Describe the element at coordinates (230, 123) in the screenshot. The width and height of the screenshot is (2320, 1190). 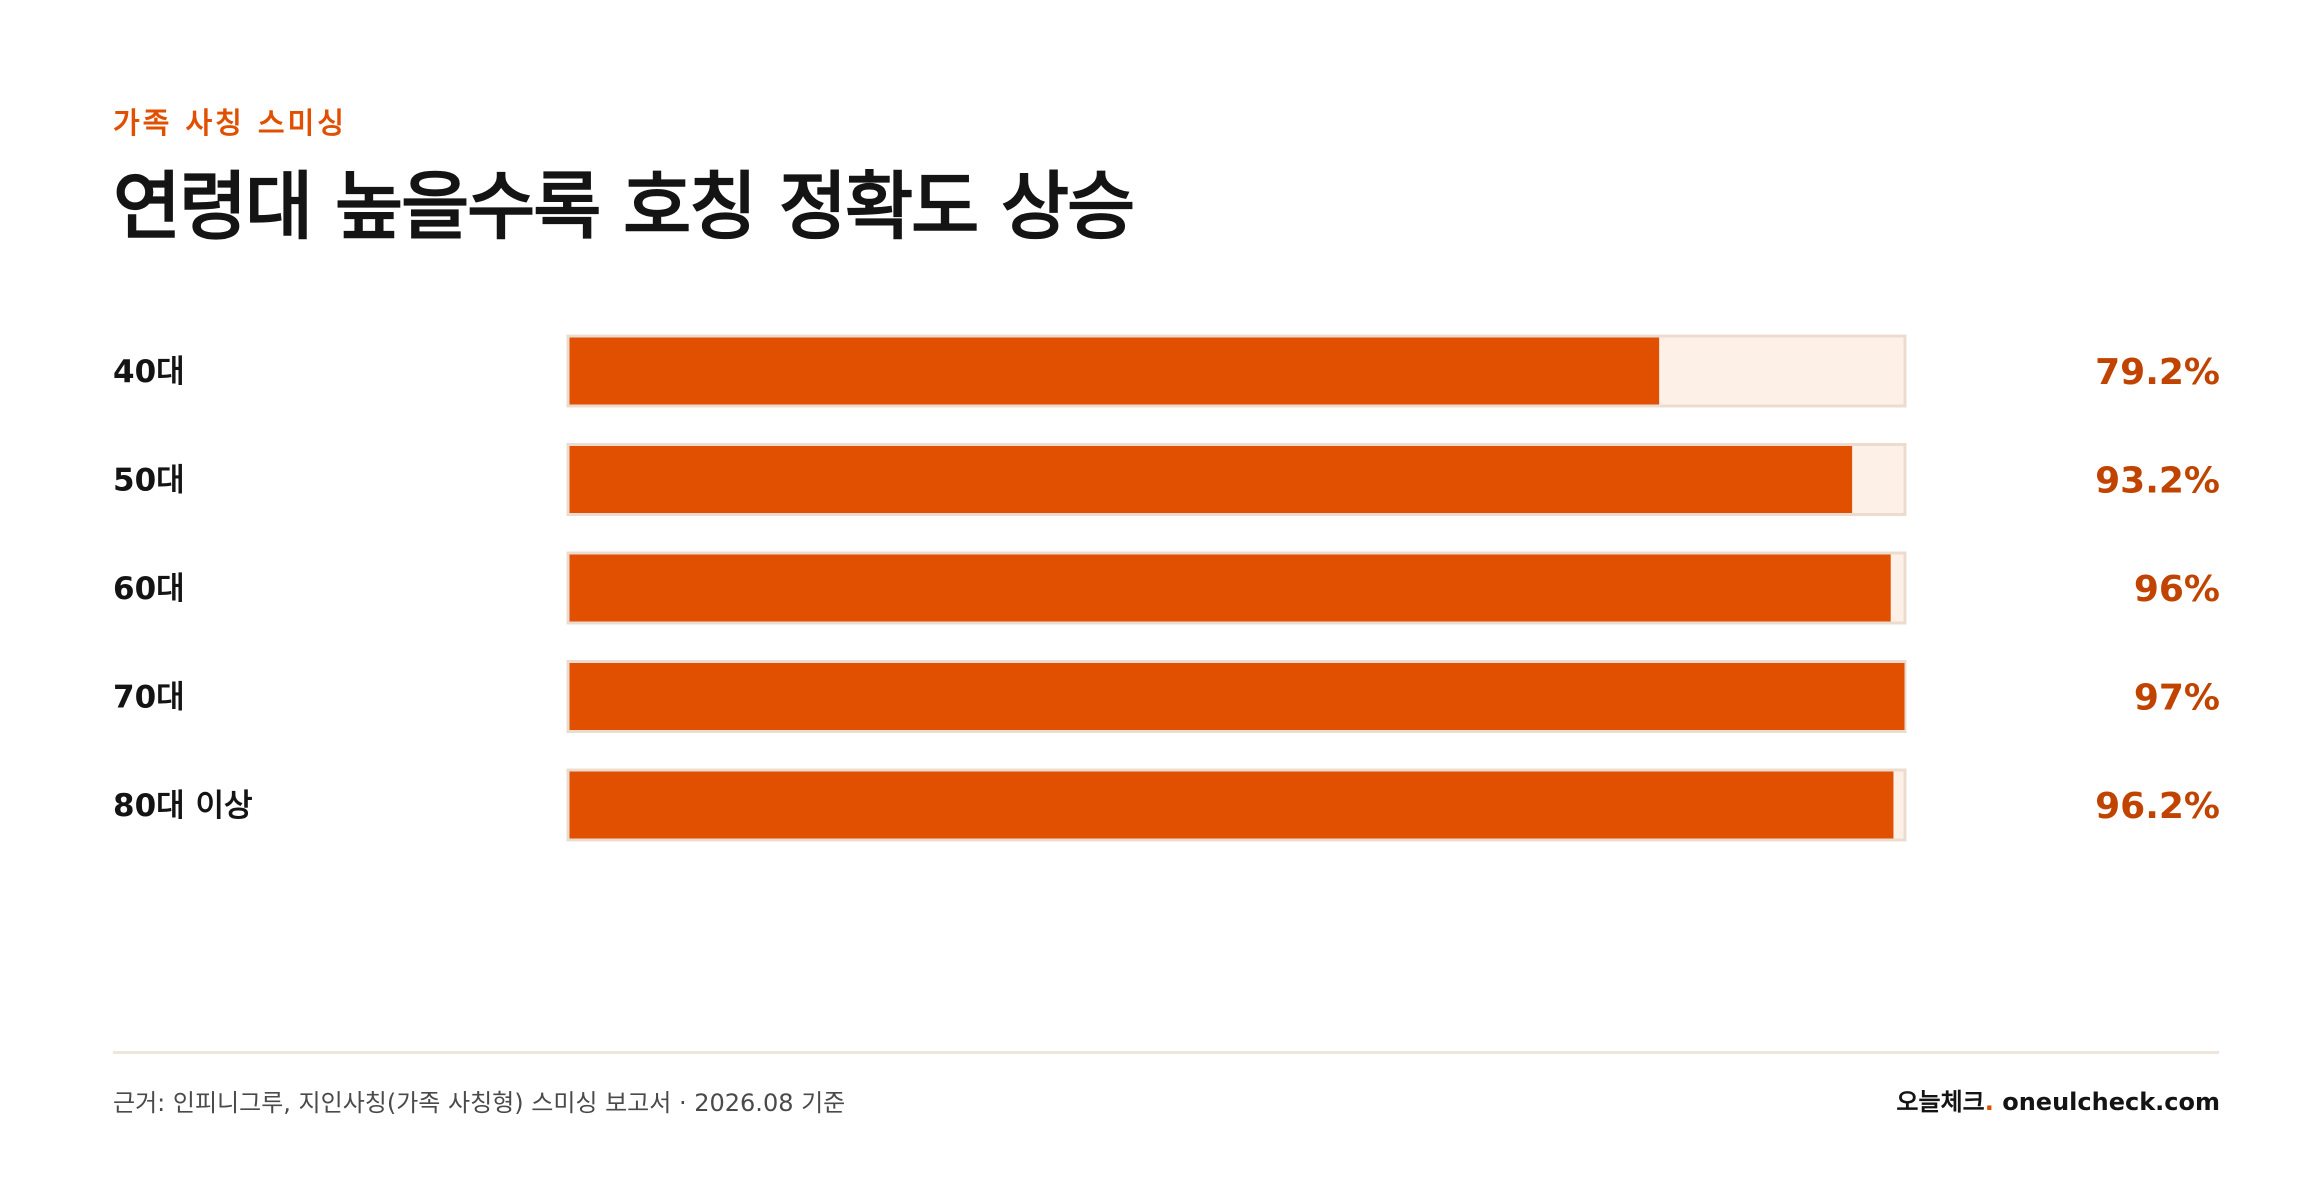
I see `chart-eyebrow: 가족 사칭 스미싱` at that location.